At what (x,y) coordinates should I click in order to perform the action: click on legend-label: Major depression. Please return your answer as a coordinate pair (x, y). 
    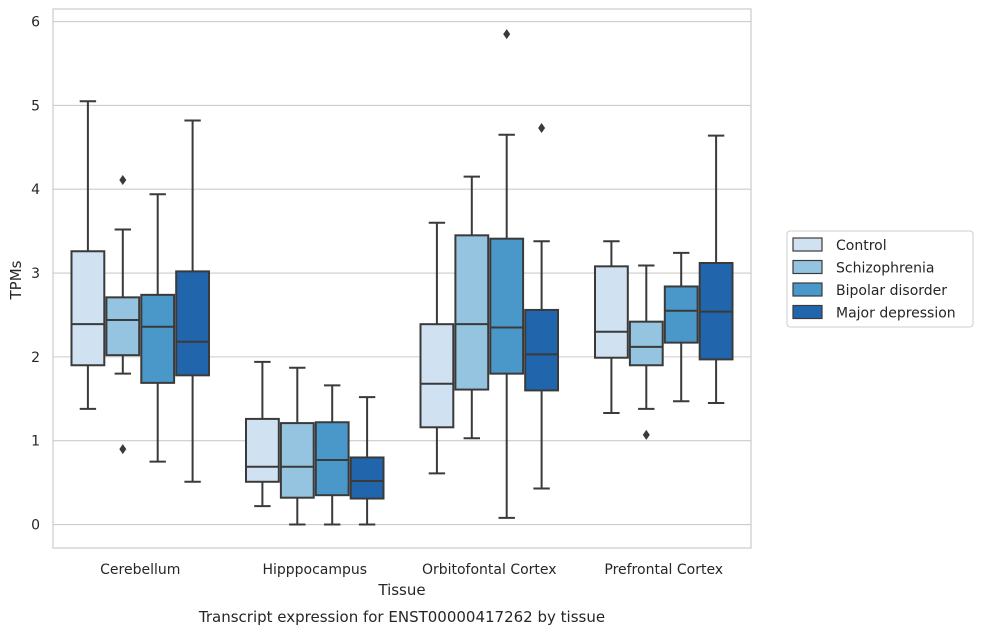
    Looking at the image, I should click on (896, 314).